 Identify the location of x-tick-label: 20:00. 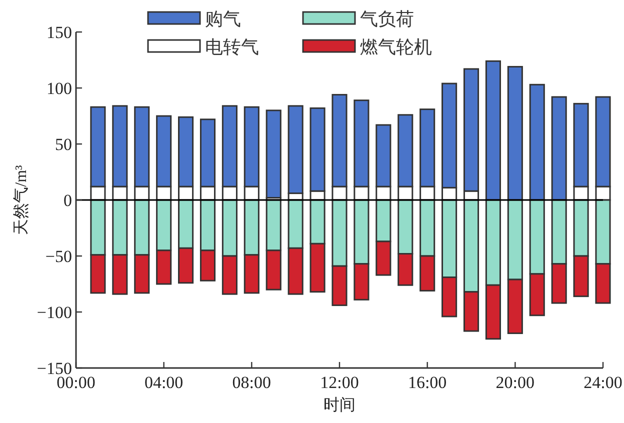
(515, 382).